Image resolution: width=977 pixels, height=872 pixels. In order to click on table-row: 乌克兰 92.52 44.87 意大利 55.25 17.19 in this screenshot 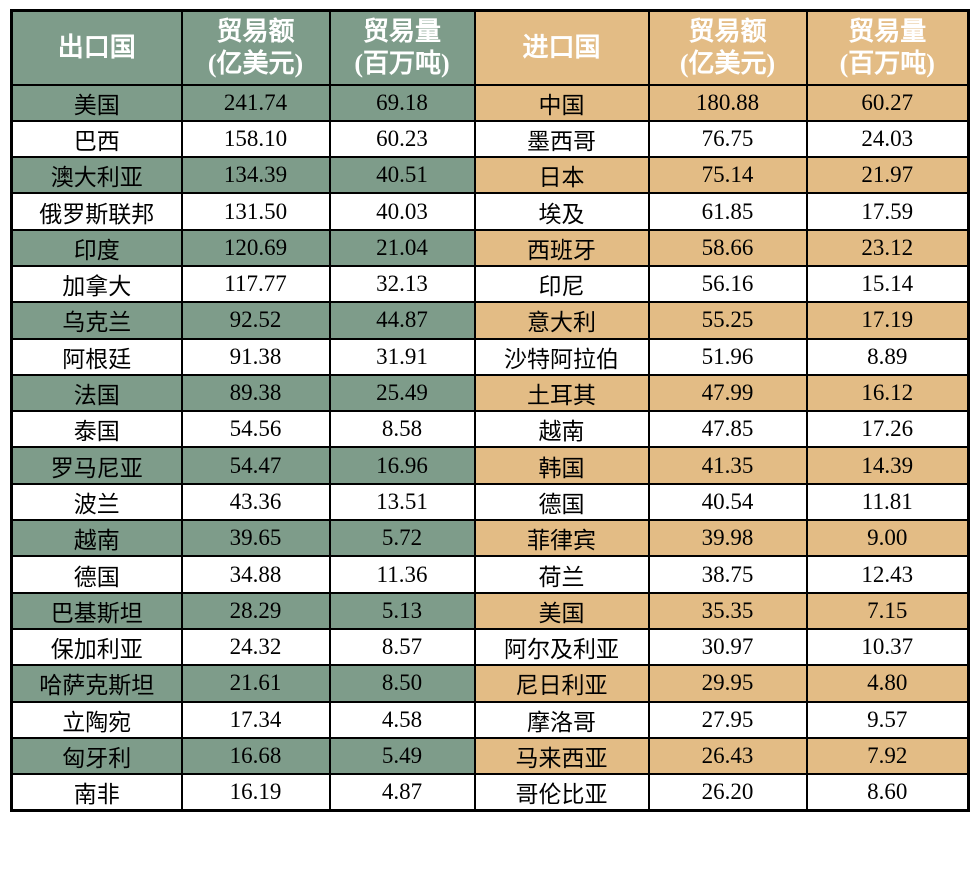, I will do `click(490, 320)`.